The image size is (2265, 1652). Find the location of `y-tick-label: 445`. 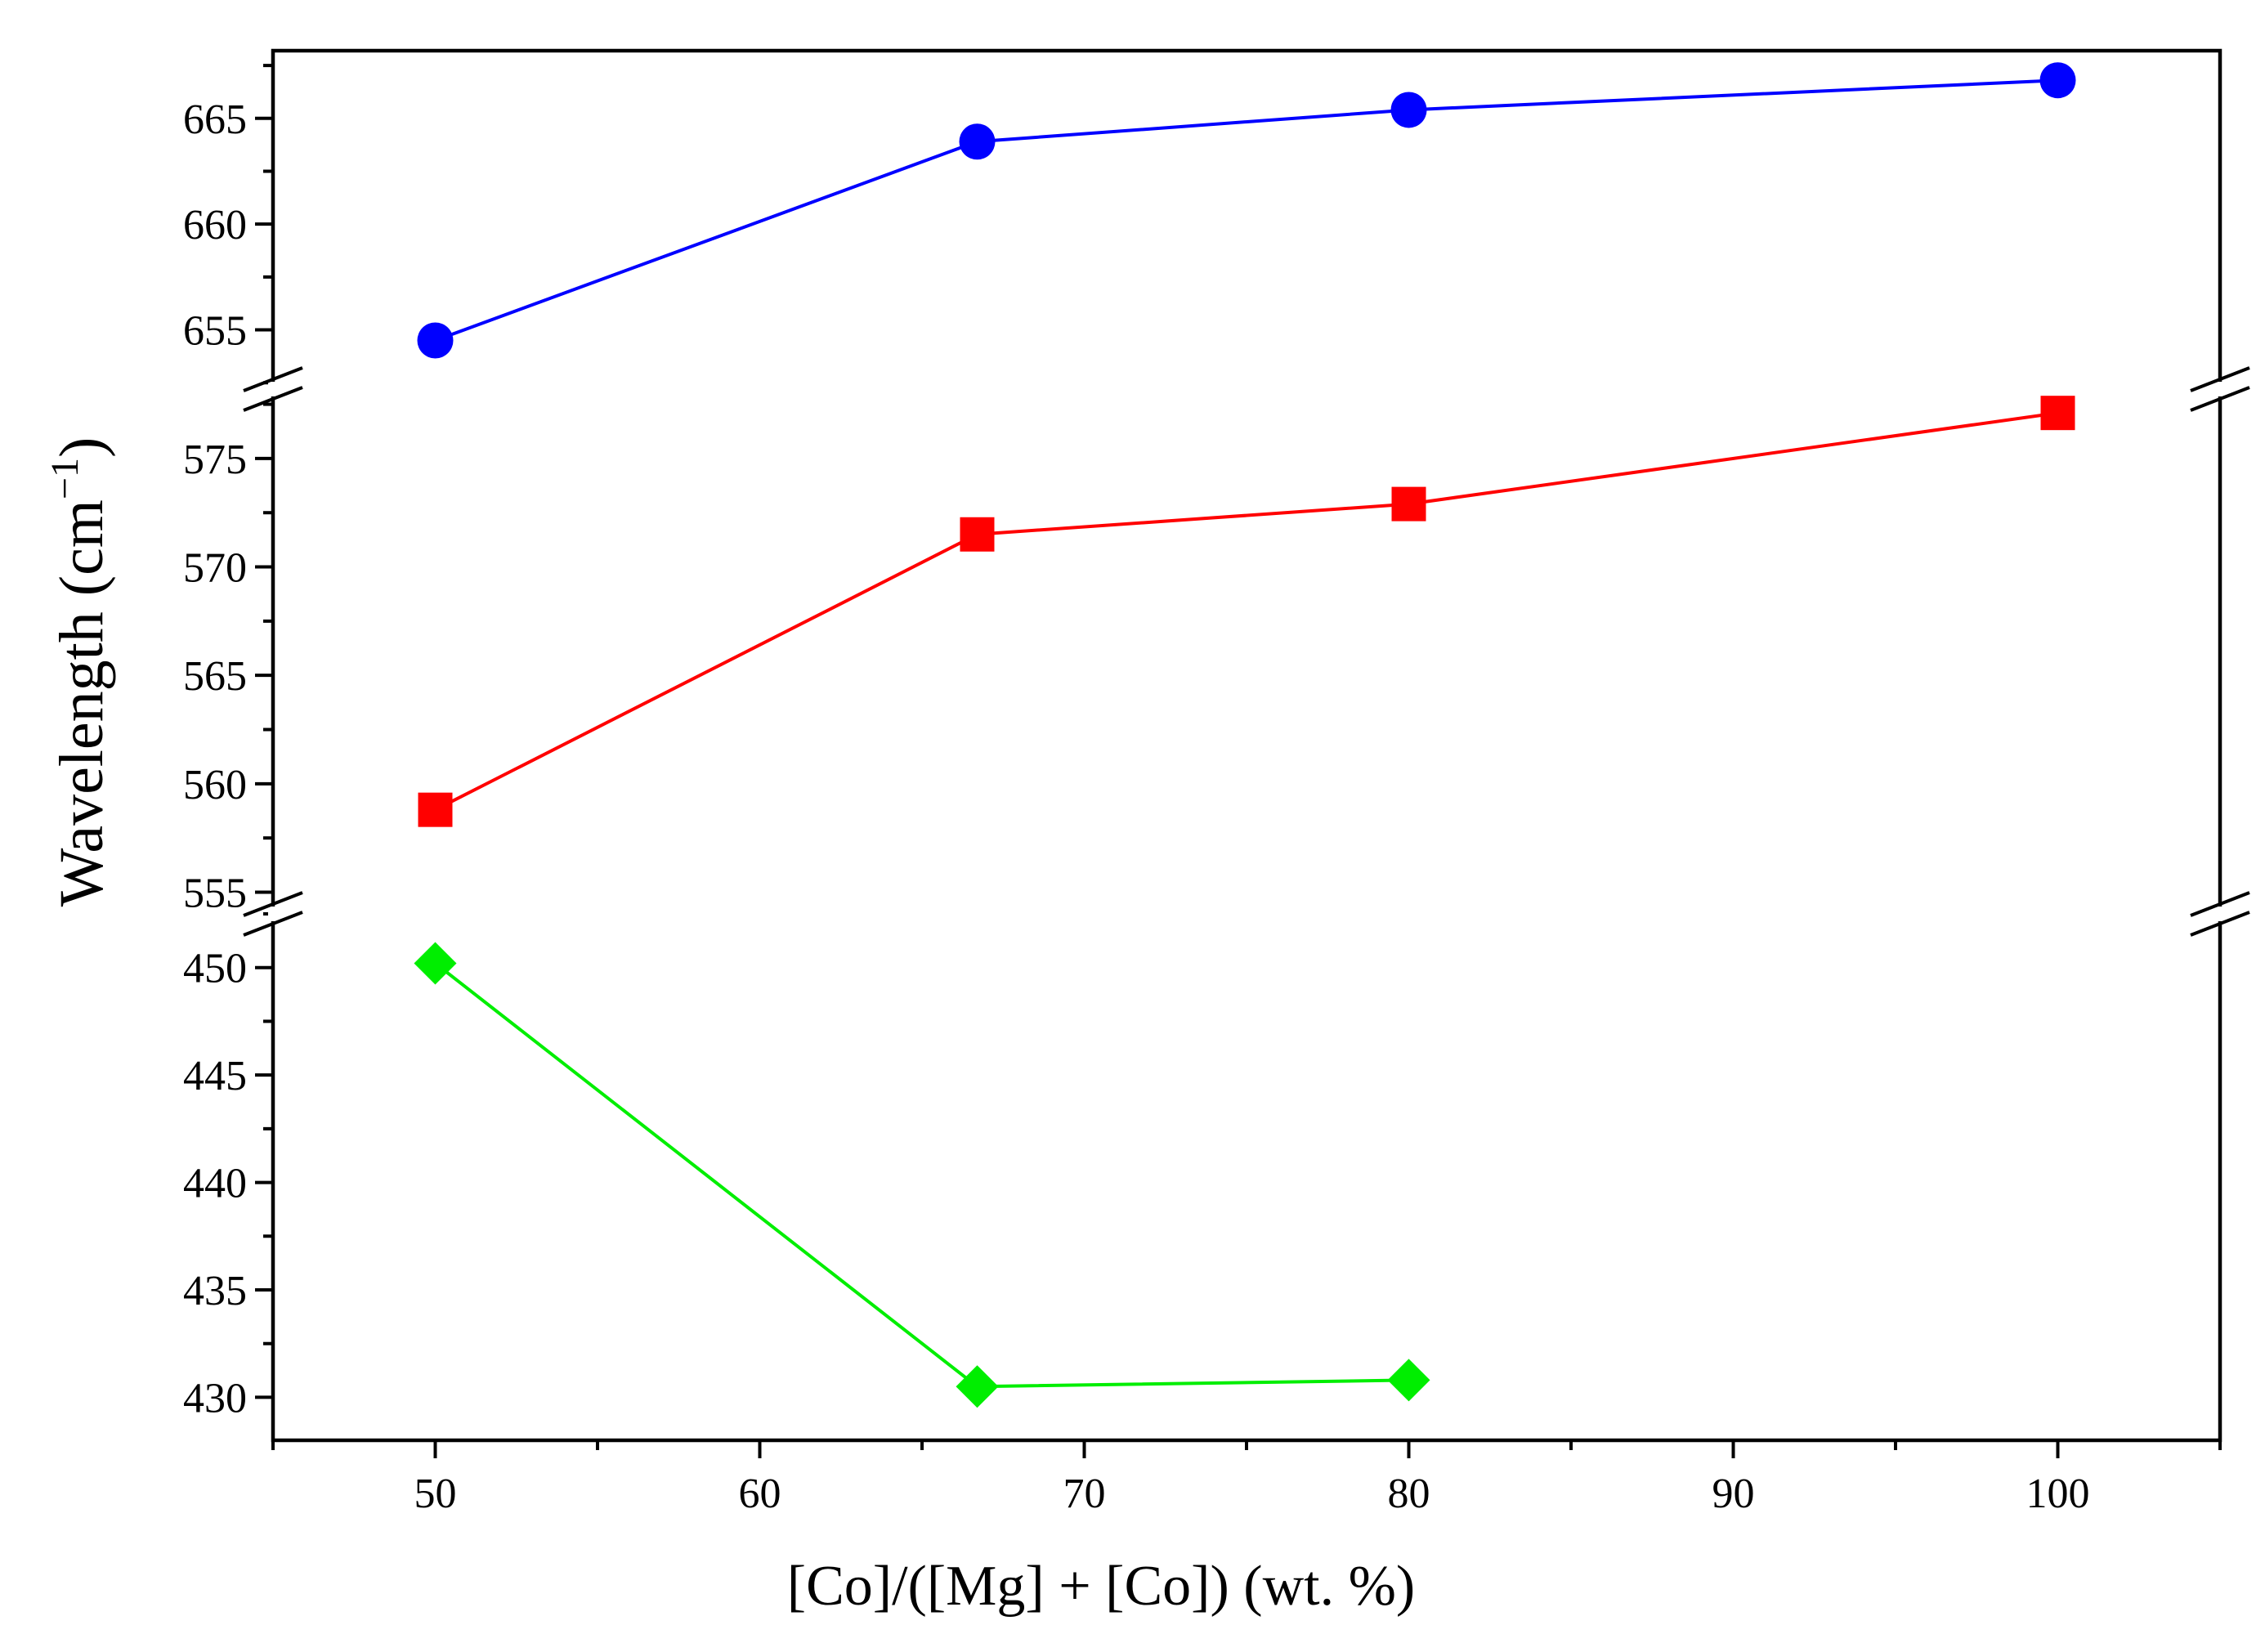

y-tick-label: 445 is located at coordinates (215, 1076).